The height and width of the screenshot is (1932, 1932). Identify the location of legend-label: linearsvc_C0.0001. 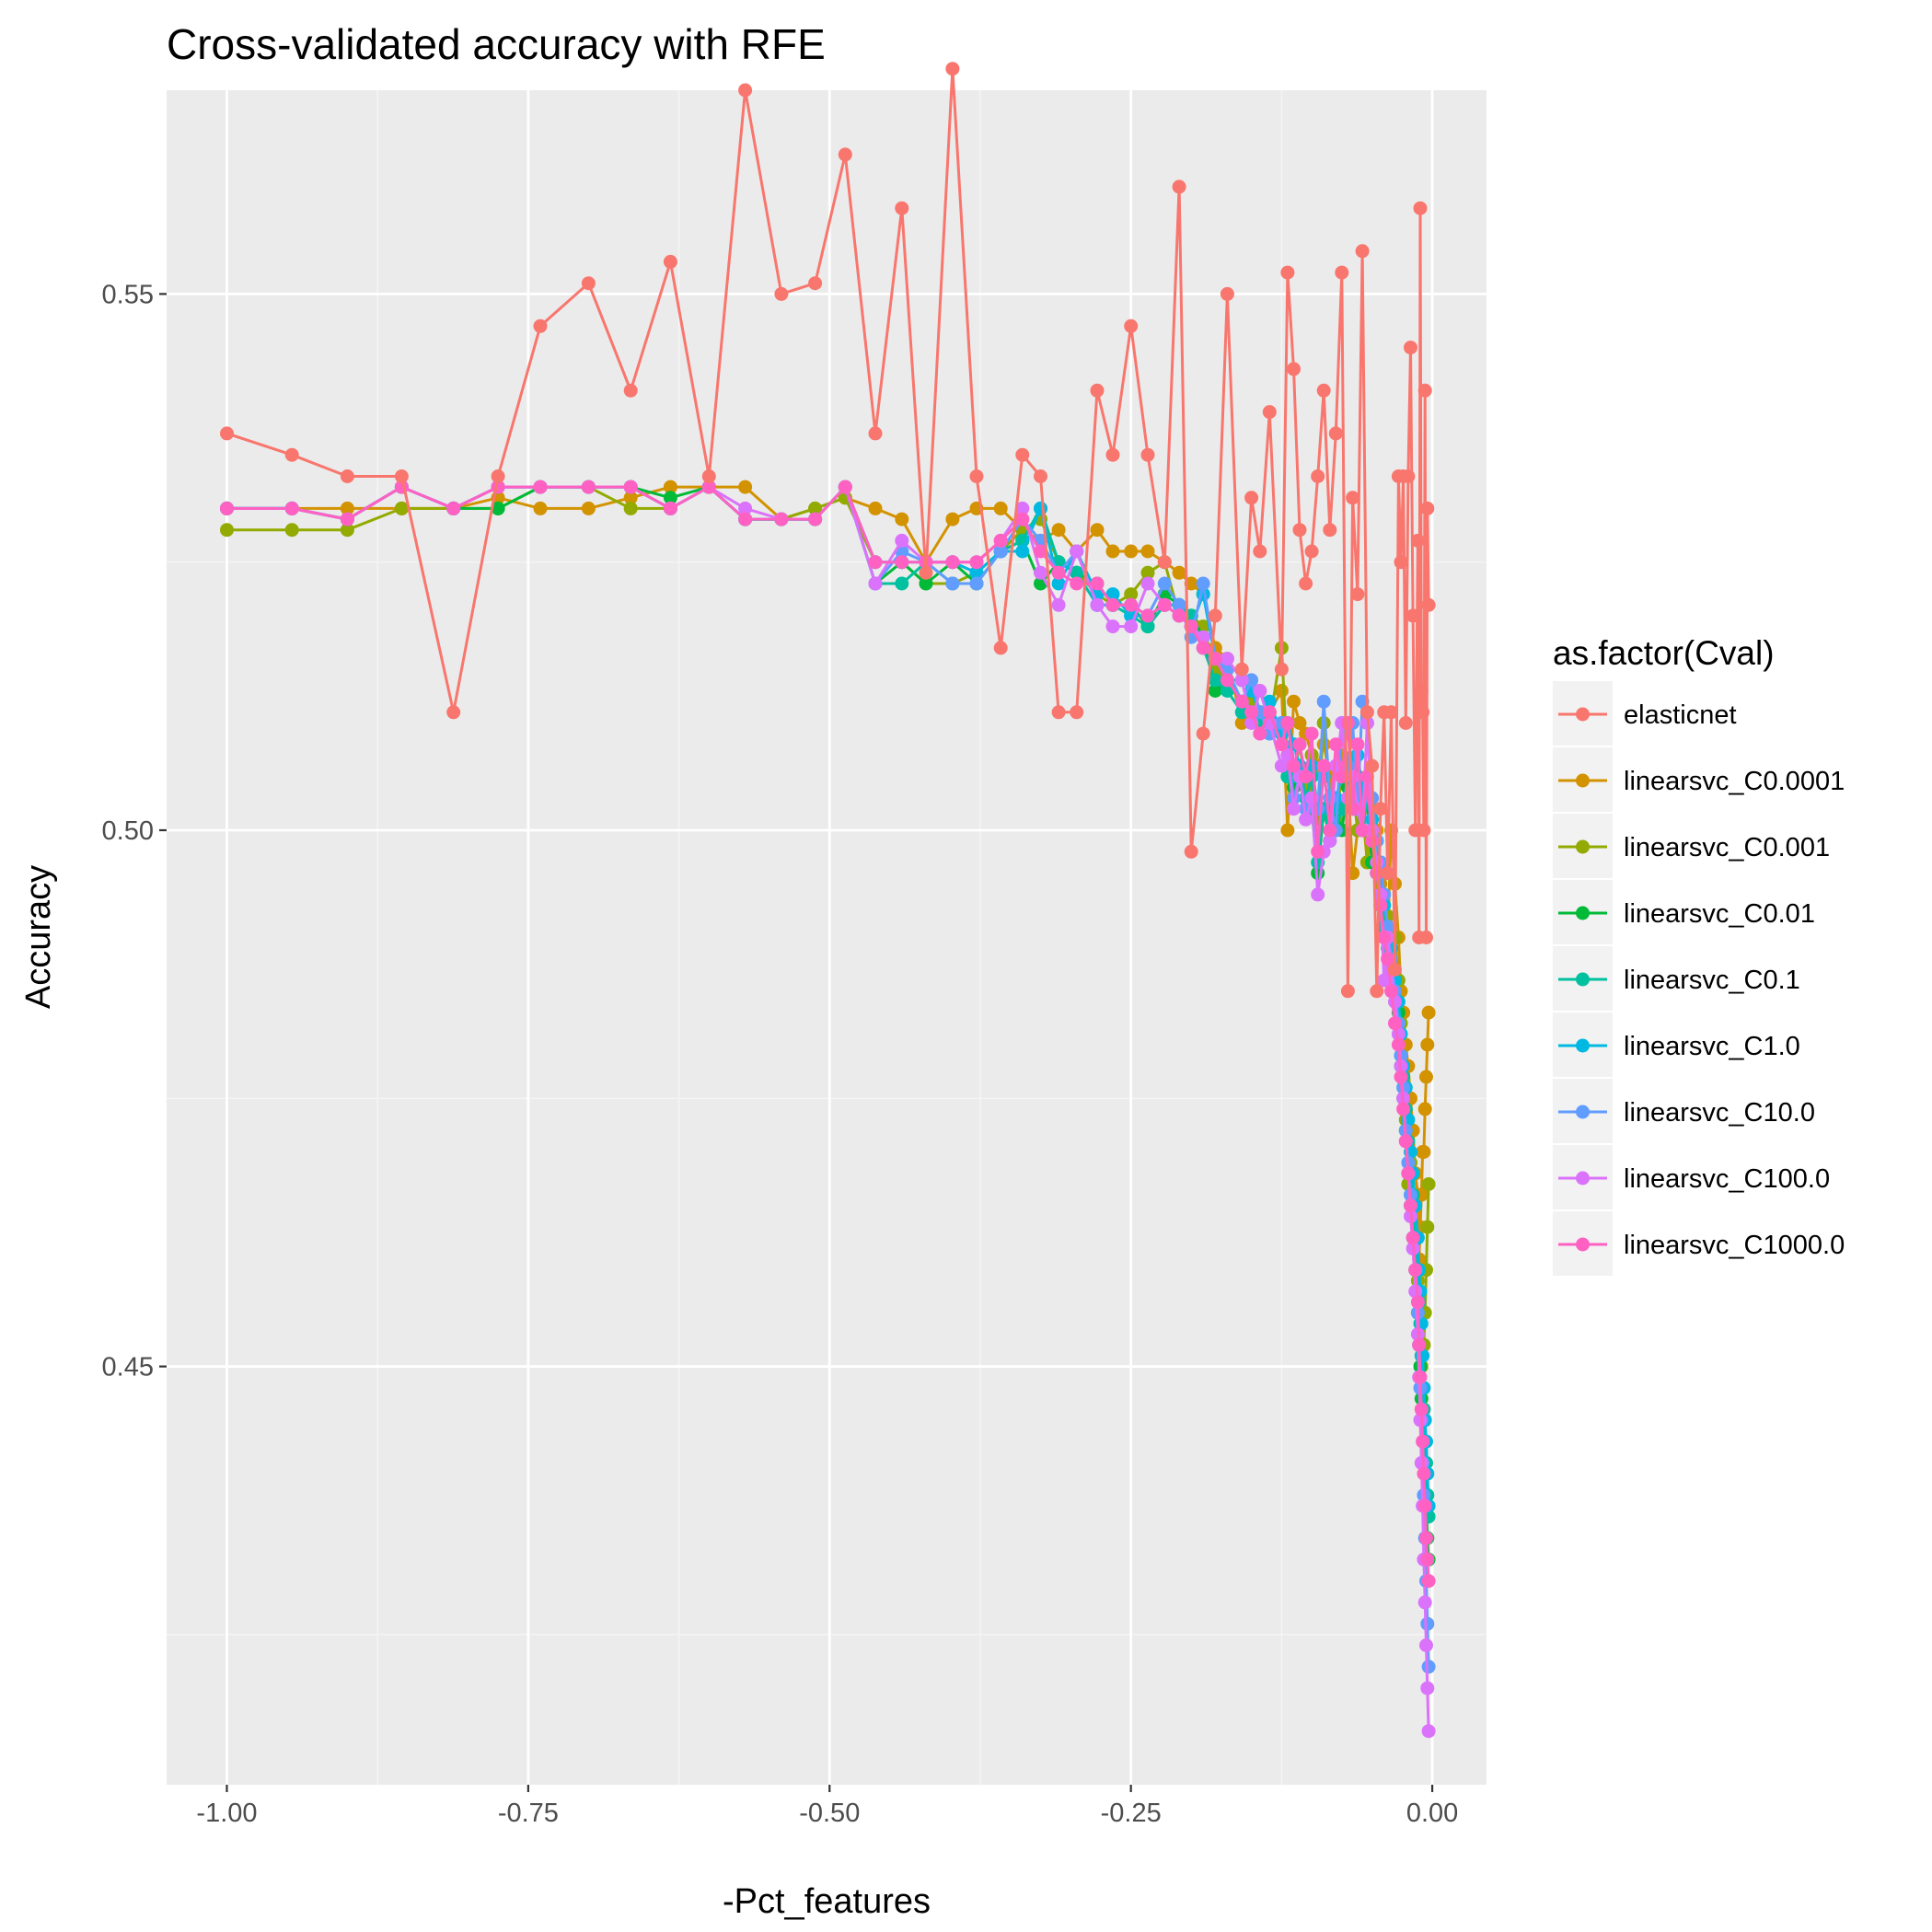
(1735, 782).